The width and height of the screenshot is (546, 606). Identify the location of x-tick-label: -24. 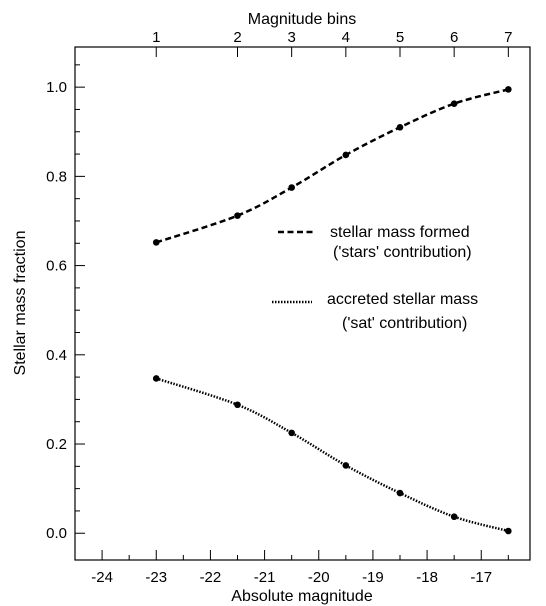
(102, 577).